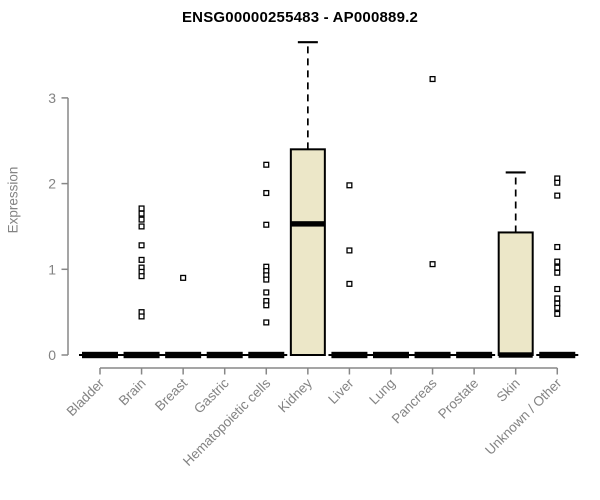 The height and width of the screenshot is (500, 600). Describe the element at coordinates (382, 392) in the screenshot. I see `x-tick-label: Lung` at that location.